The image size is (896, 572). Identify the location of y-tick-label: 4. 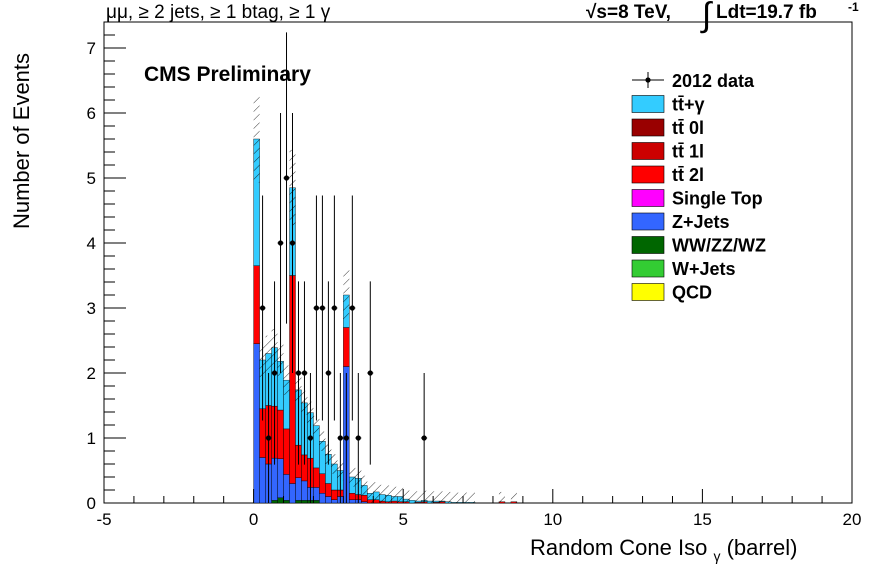
(91, 243).